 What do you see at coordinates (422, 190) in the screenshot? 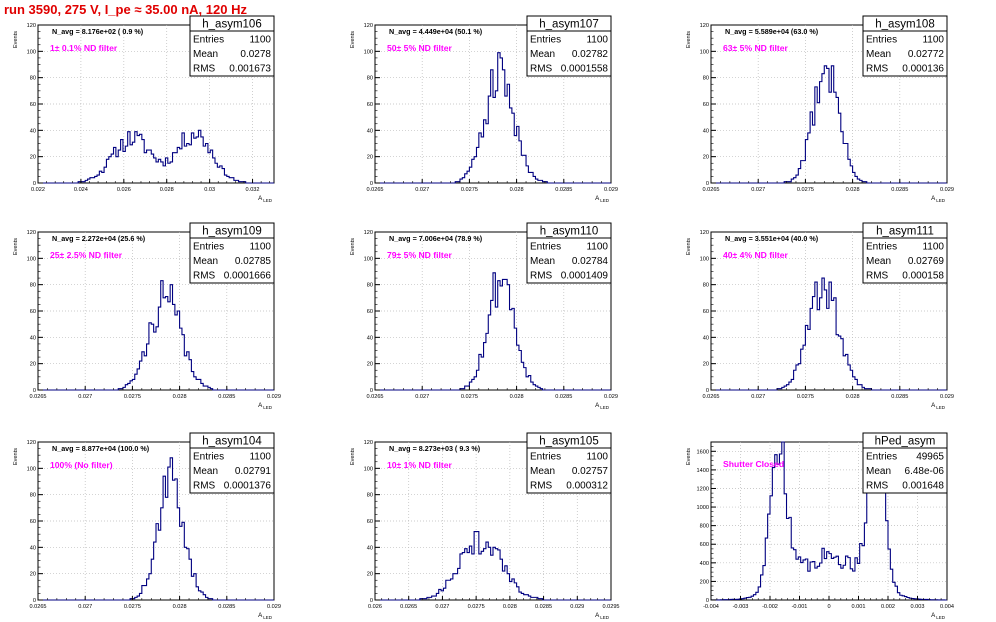
I see `x-tick-label: 0.027` at bounding box center [422, 190].